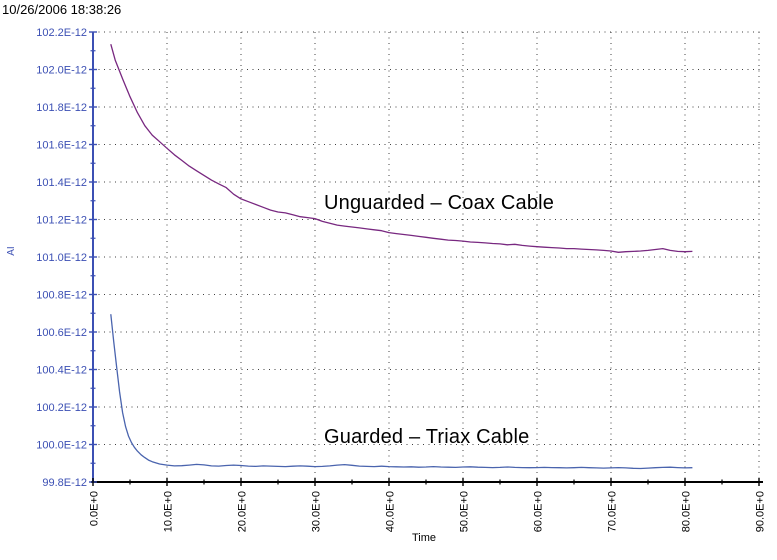 The width and height of the screenshot is (777, 560). I want to click on x-tick-label: 20.0E+0, so click(243, 511).